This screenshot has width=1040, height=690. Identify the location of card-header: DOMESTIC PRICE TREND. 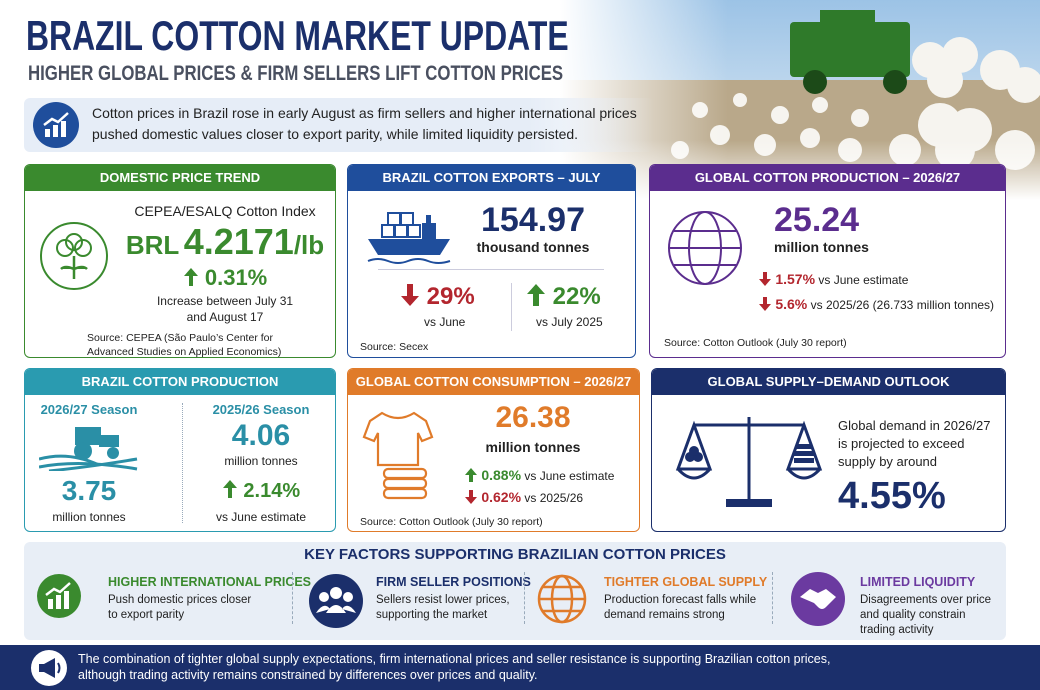
(180, 178).